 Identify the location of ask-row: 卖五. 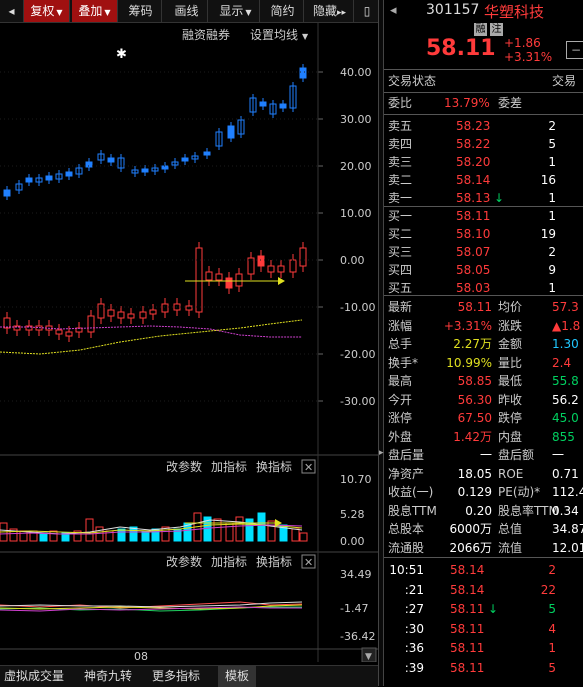
(400, 126).